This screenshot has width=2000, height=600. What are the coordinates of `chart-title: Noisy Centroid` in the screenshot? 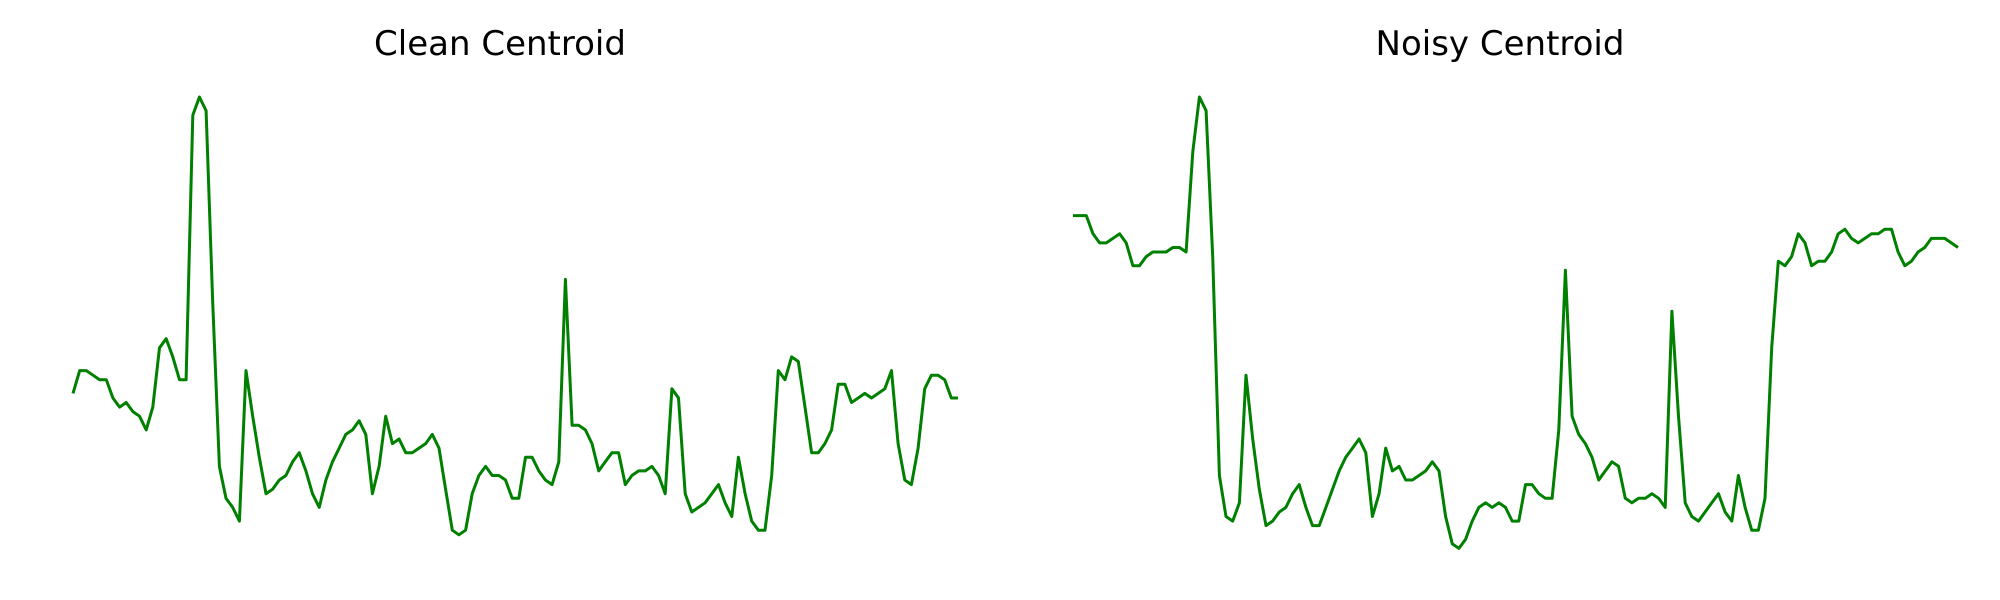 It's located at (1500, 44).